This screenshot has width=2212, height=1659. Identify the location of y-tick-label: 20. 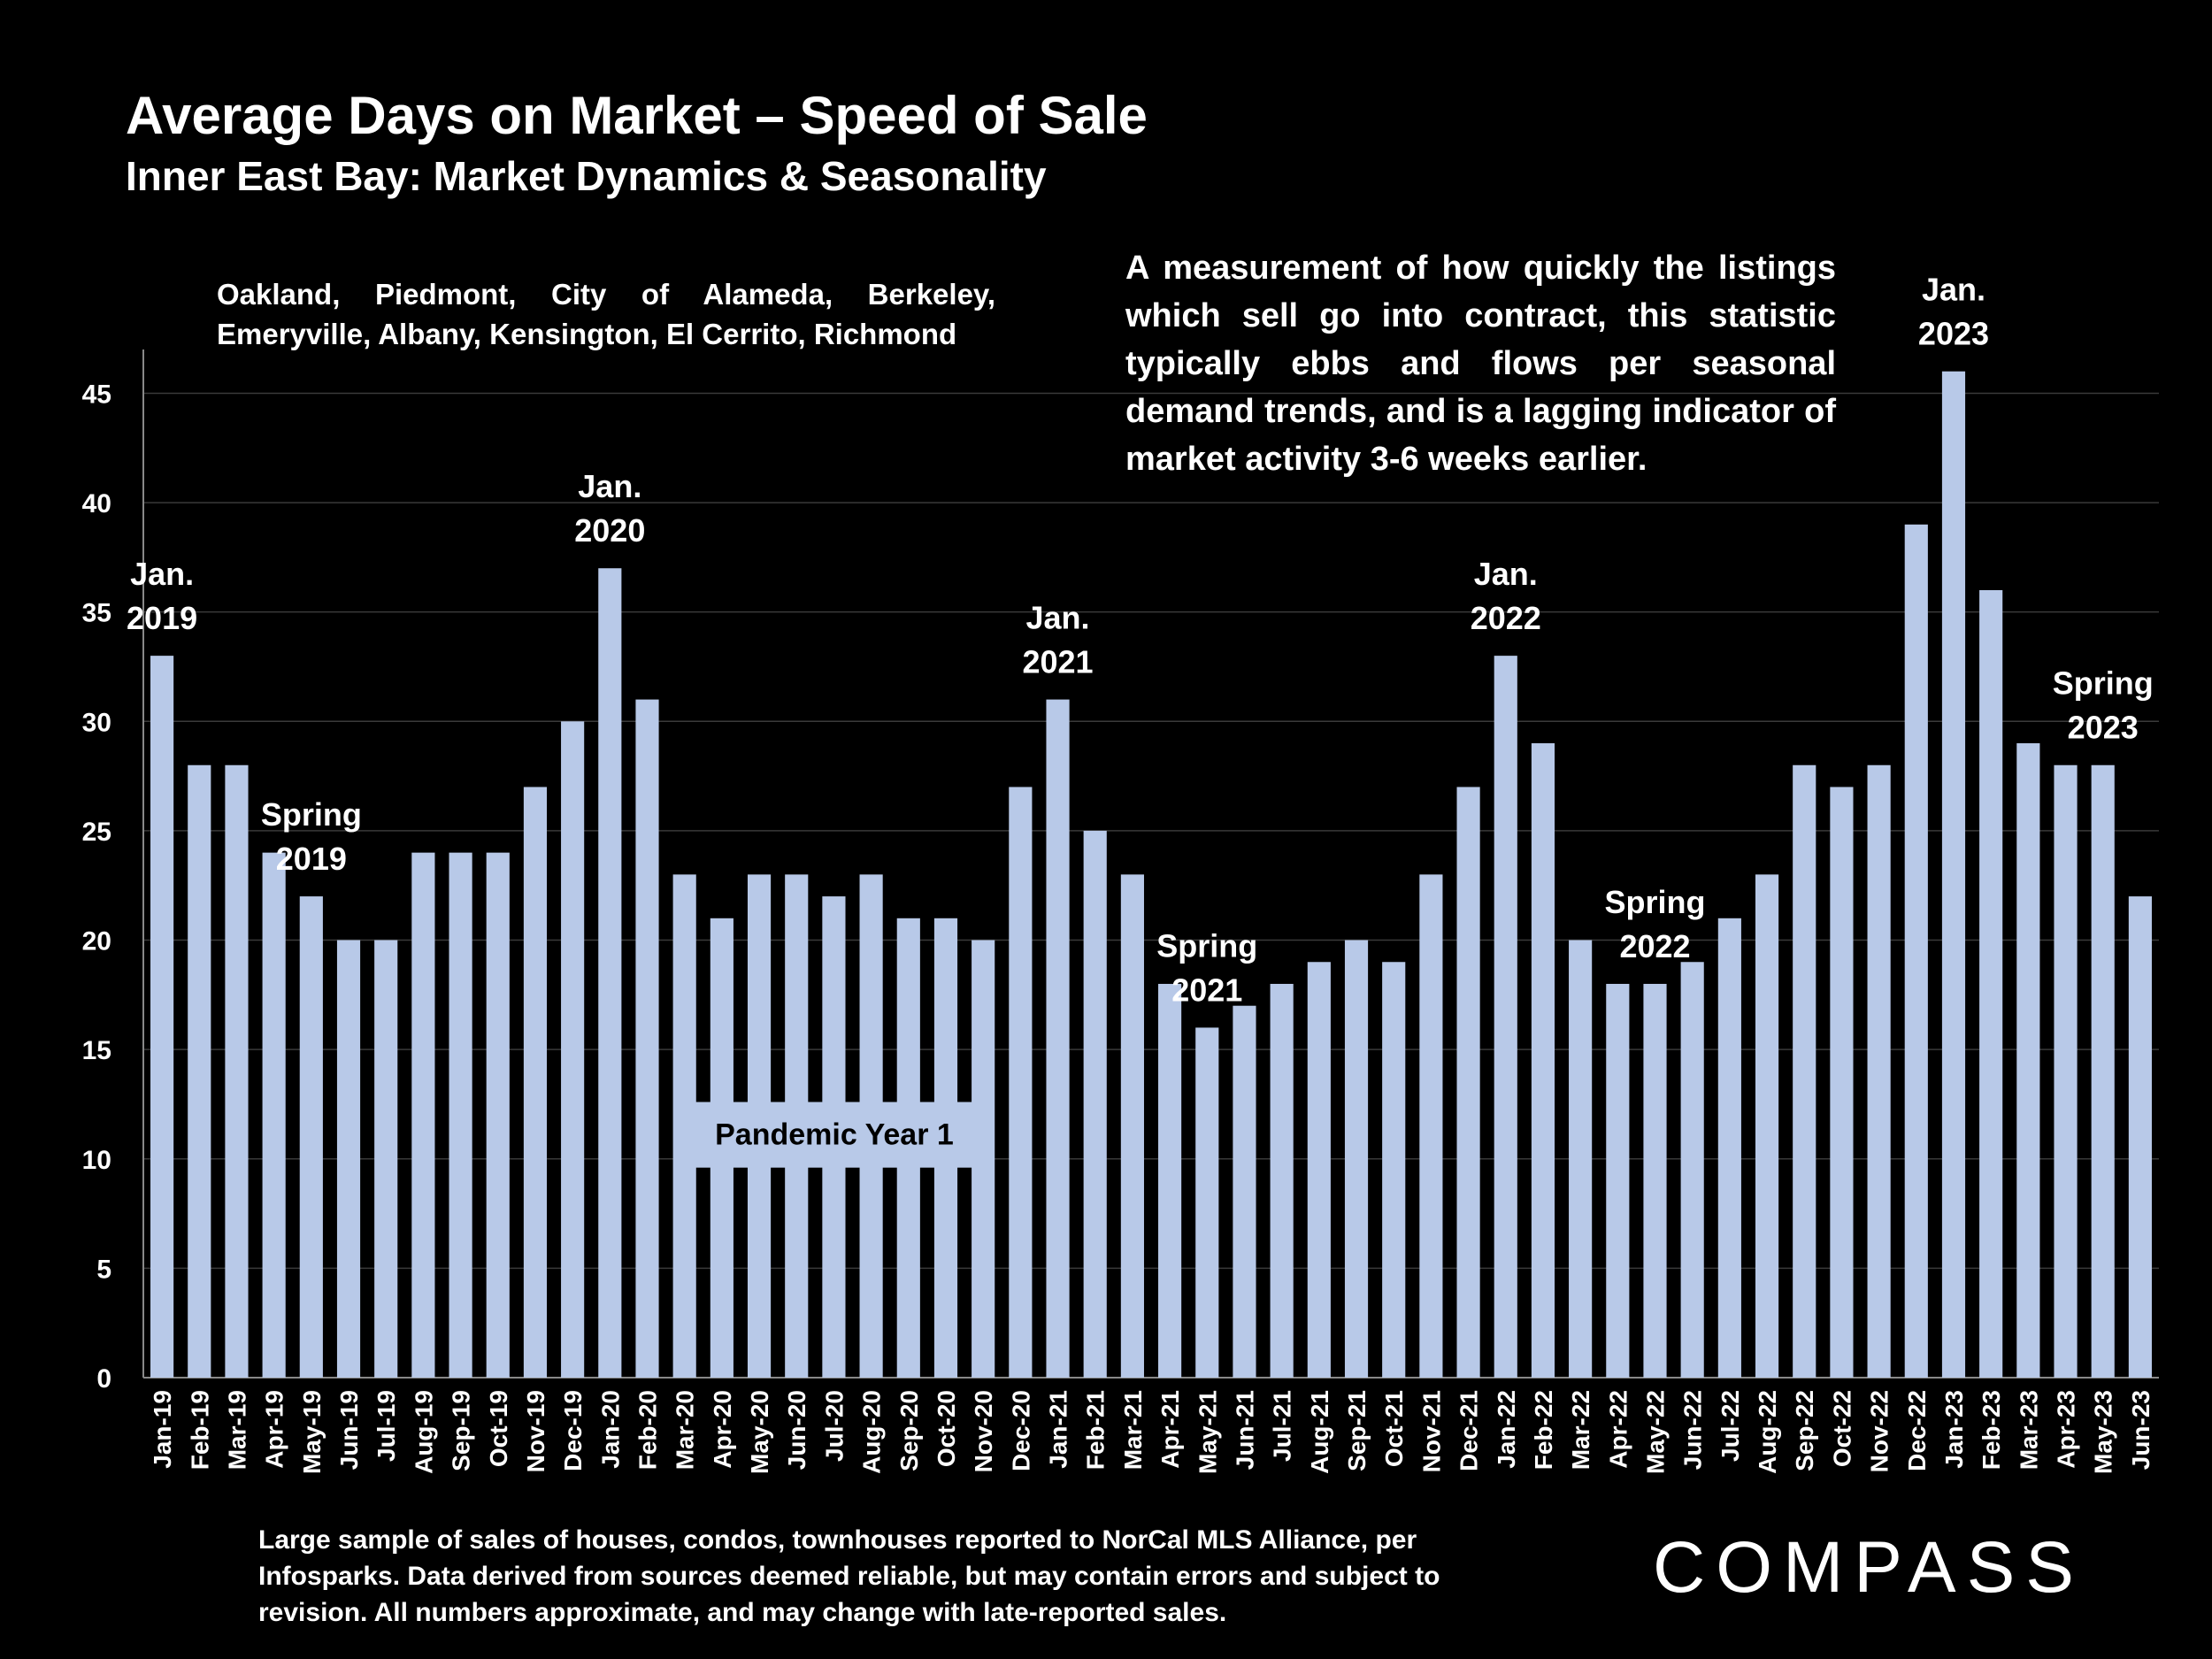
(97, 942).